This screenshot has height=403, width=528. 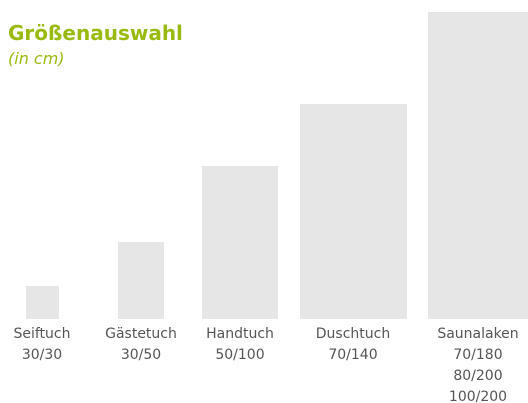 What do you see at coordinates (478, 396) in the screenshot?
I see `item-size: 100/200` at bounding box center [478, 396].